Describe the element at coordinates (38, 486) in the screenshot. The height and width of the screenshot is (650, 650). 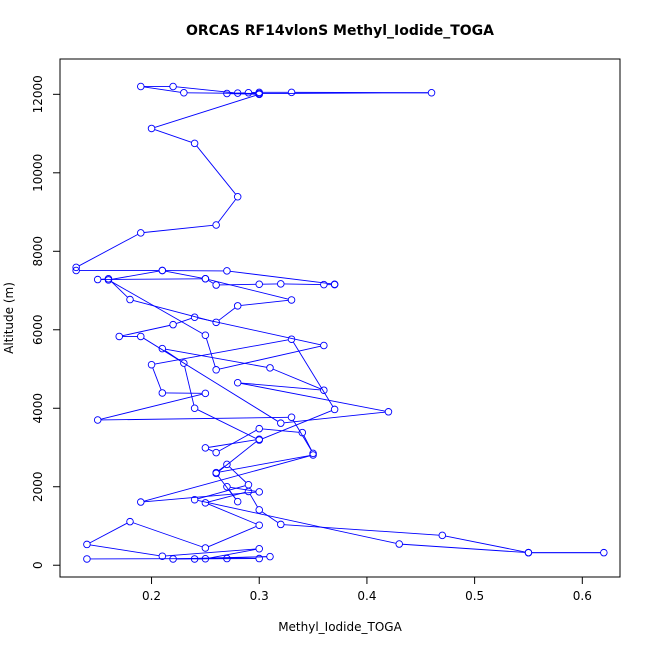
I see `y-tick-label: 2000` at that location.